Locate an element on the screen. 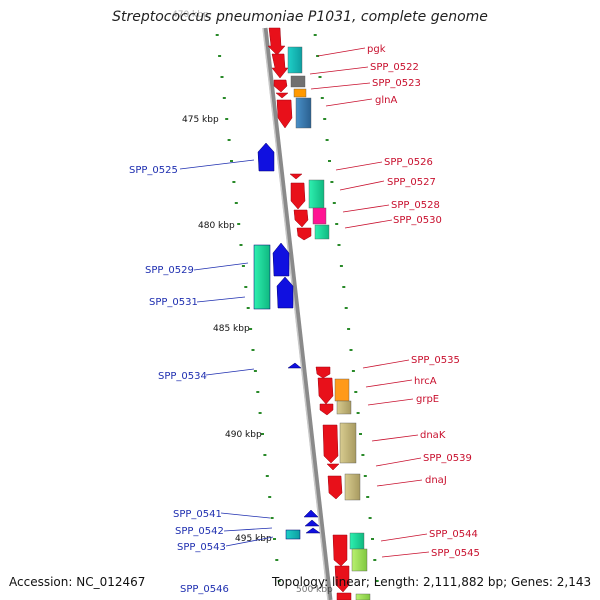 This screenshot has width=600, height=600. gene-label: SPP_0543 is located at coordinates (201, 547).